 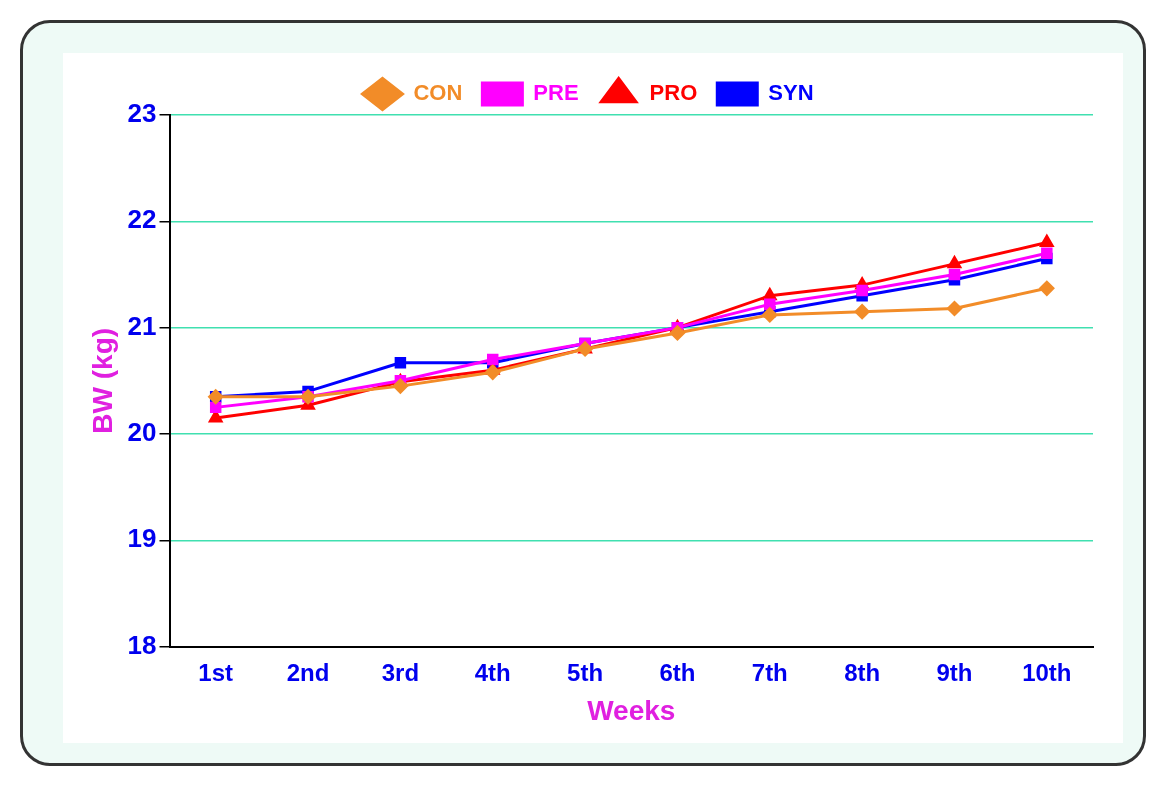 I want to click on x-tick-label: 4th, so click(x=492, y=672).